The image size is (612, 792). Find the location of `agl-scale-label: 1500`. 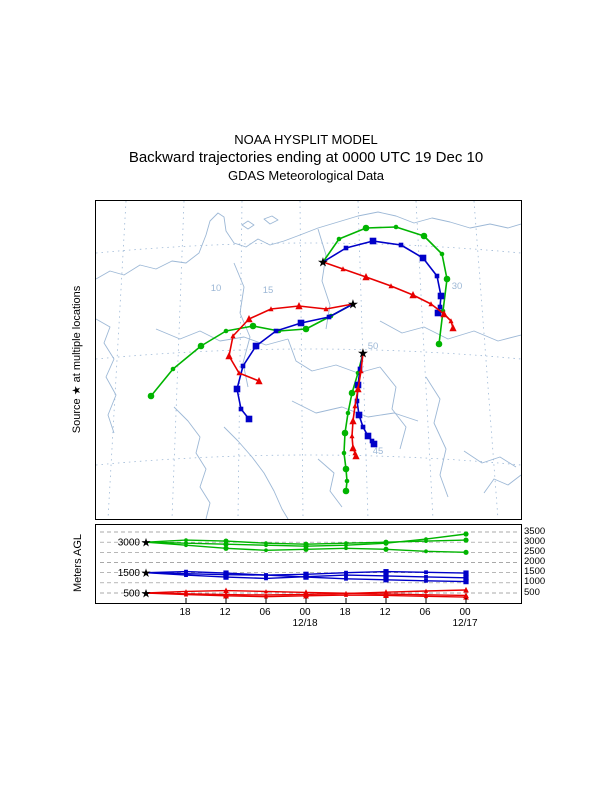

agl-scale-label: 1500 is located at coordinates (535, 572).